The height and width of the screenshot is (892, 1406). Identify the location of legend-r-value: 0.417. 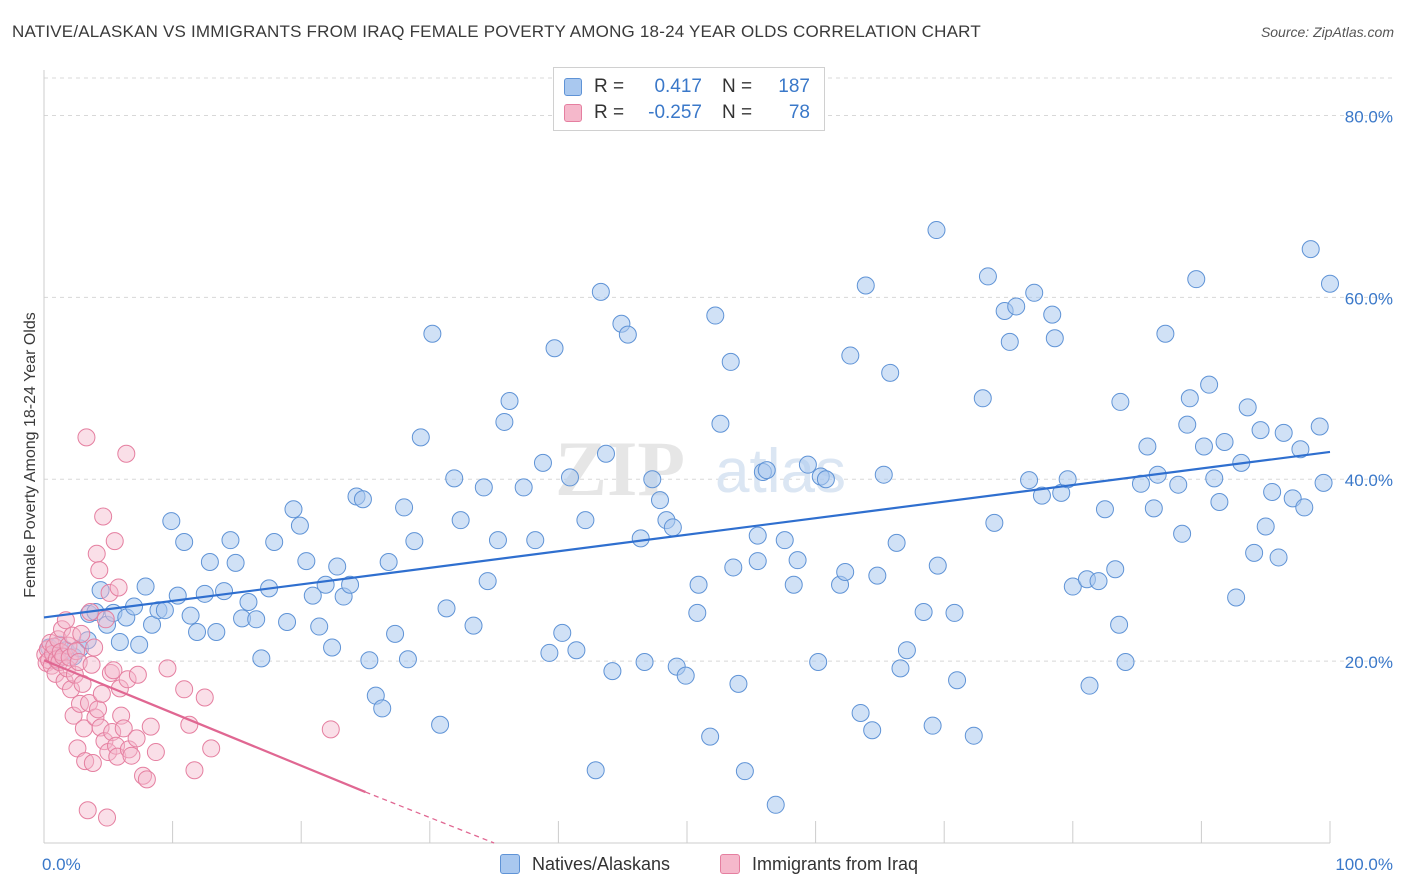
(678, 86).